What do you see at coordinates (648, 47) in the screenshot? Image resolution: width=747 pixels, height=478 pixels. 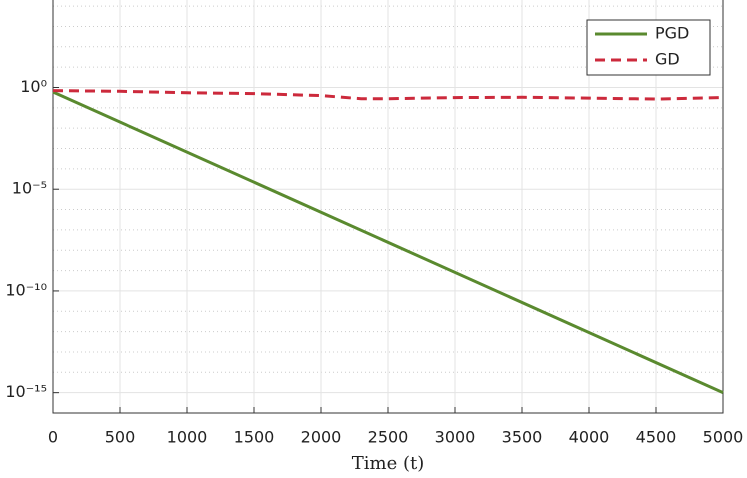 I see `legend-box` at bounding box center [648, 47].